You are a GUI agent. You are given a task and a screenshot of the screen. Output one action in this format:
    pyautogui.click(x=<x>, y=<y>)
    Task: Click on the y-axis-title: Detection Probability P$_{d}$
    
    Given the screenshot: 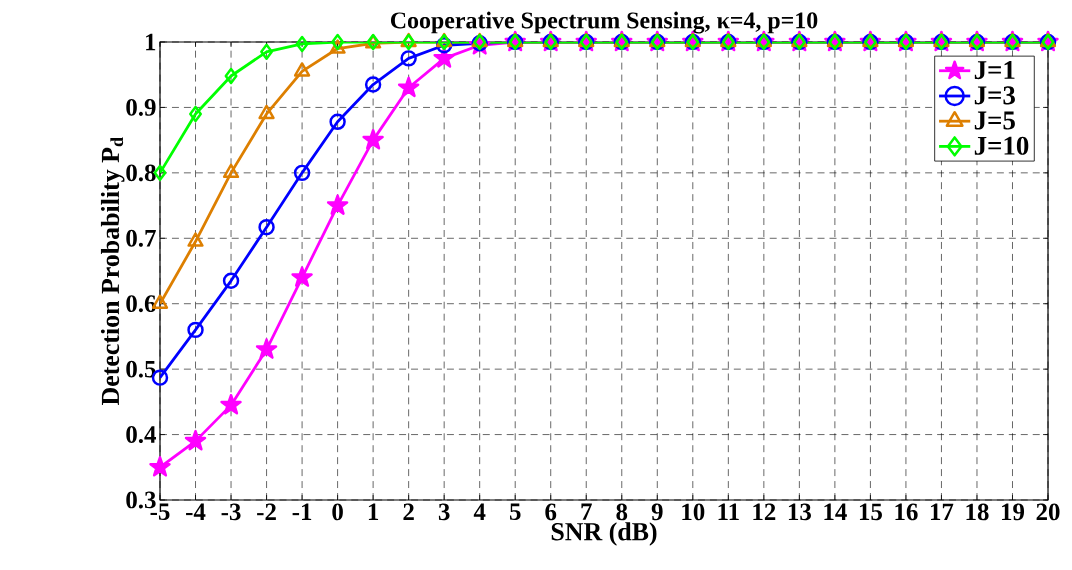 What is the action you would take?
    pyautogui.click(x=112, y=271)
    